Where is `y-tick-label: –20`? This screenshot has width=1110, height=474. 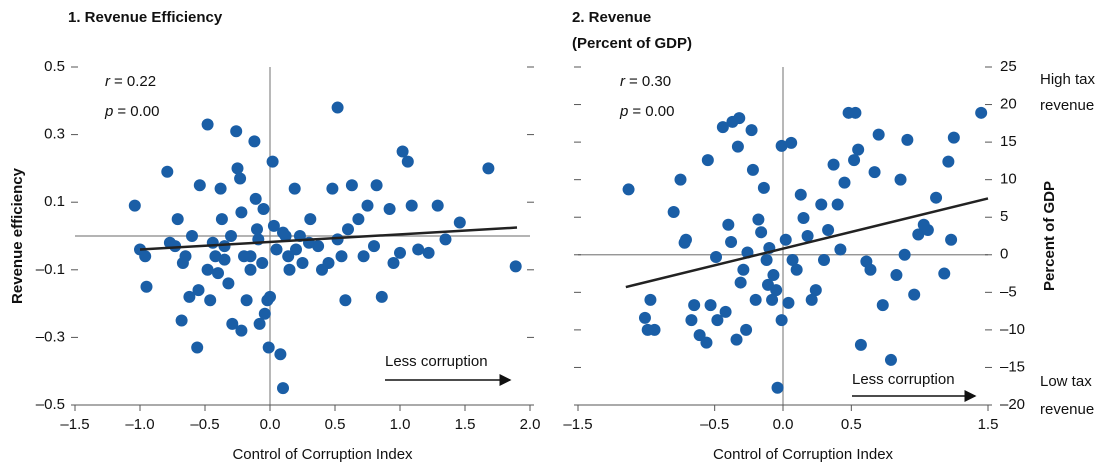
y-tick-label: –20 is located at coordinates (1012, 404).